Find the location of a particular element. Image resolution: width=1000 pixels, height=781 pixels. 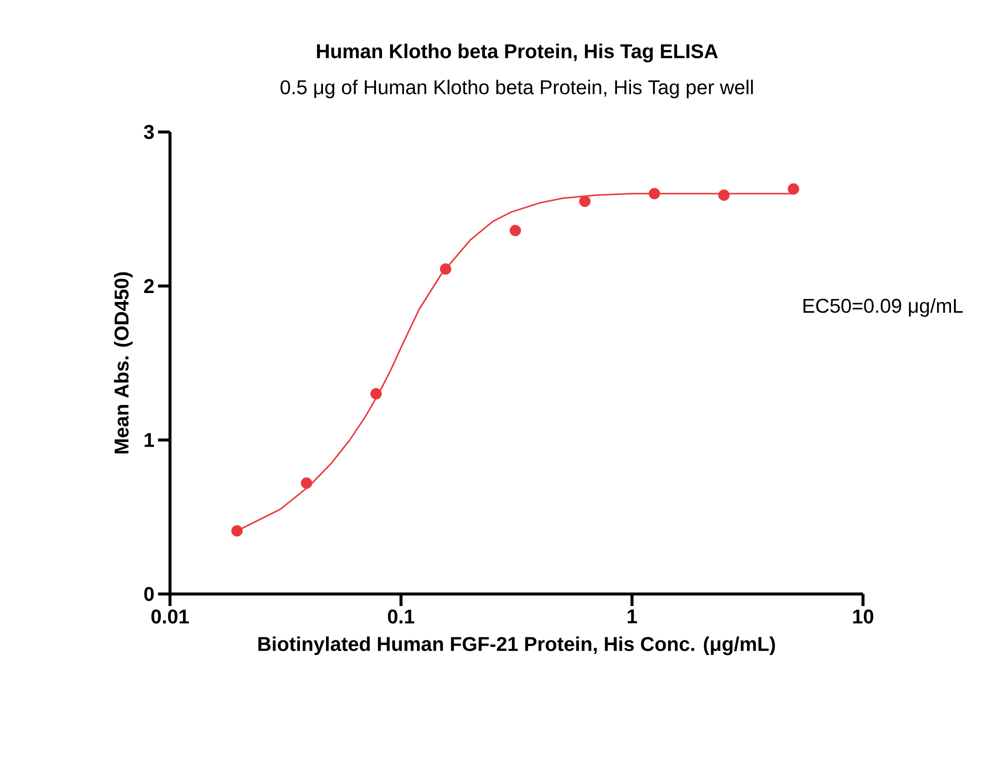

y-tick-label: 3 is located at coordinates (149, 132).